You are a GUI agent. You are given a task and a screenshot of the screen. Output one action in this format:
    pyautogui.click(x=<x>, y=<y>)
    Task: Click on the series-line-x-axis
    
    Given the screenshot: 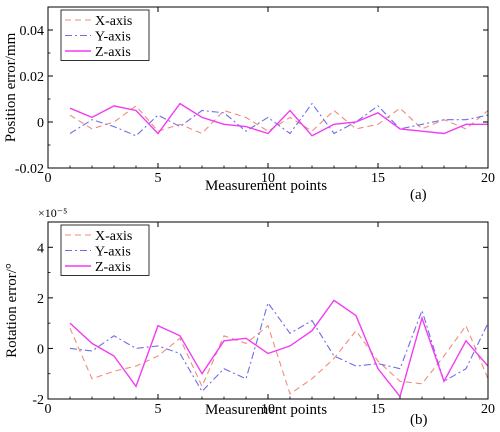 What is the action you would take?
    pyautogui.click(x=279, y=359)
    